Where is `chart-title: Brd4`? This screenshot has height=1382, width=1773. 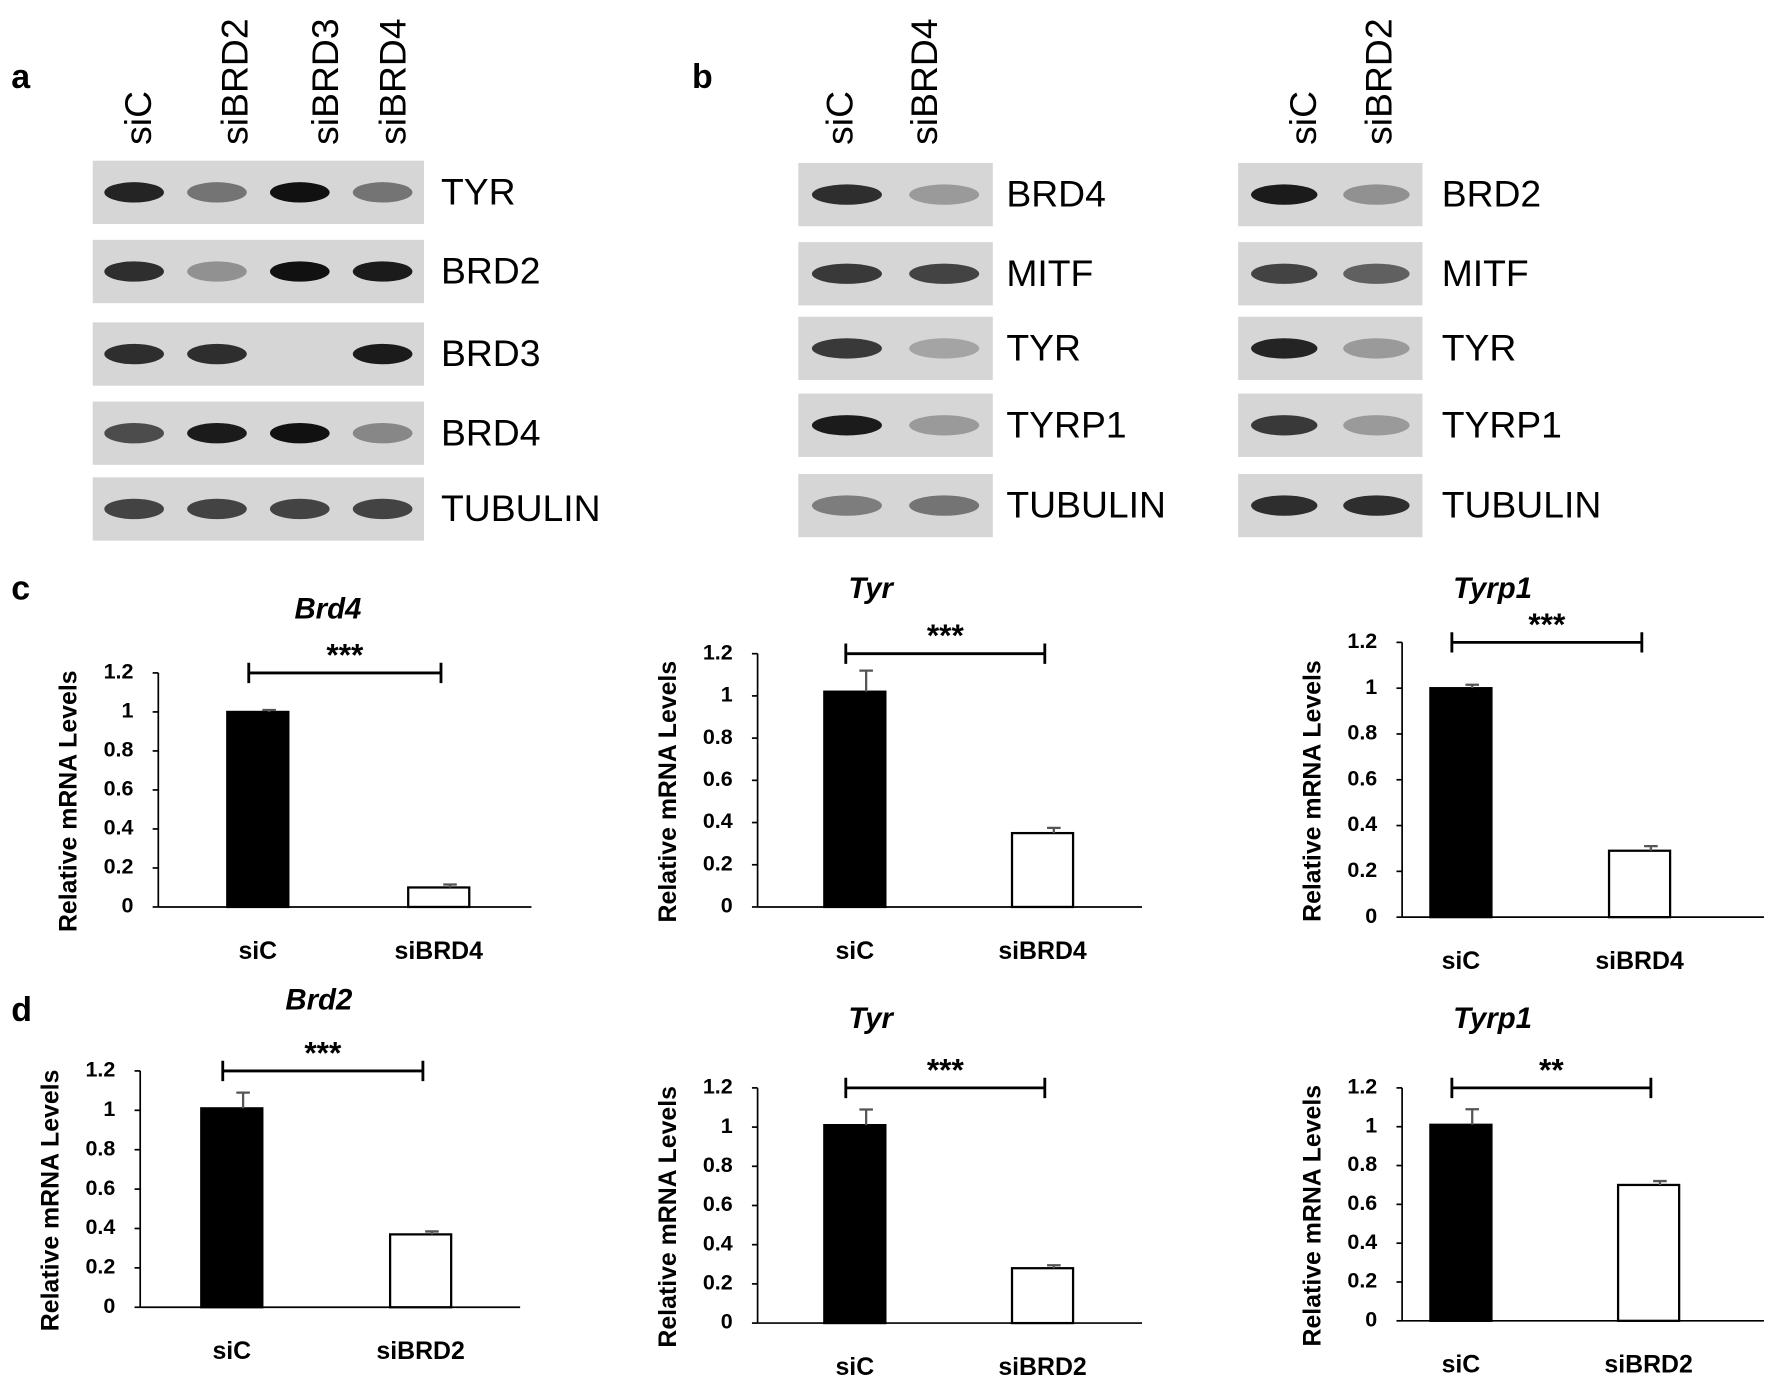 chart-title: Brd4 is located at coordinates (327, 608).